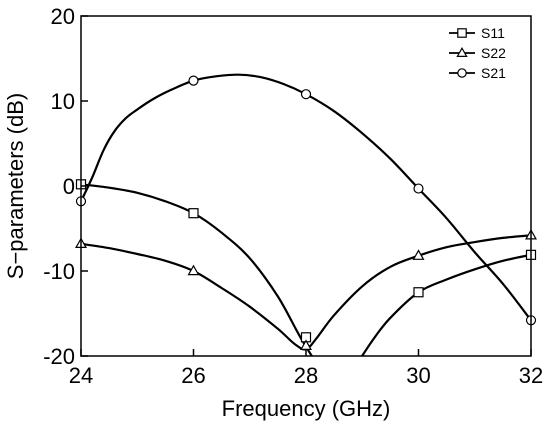 This screenshot has width=550, height=426. What do you see at coordinates (59, 356) in the screenshot?
I see `y-tick-label: -20` at bounding box center [59, 356].